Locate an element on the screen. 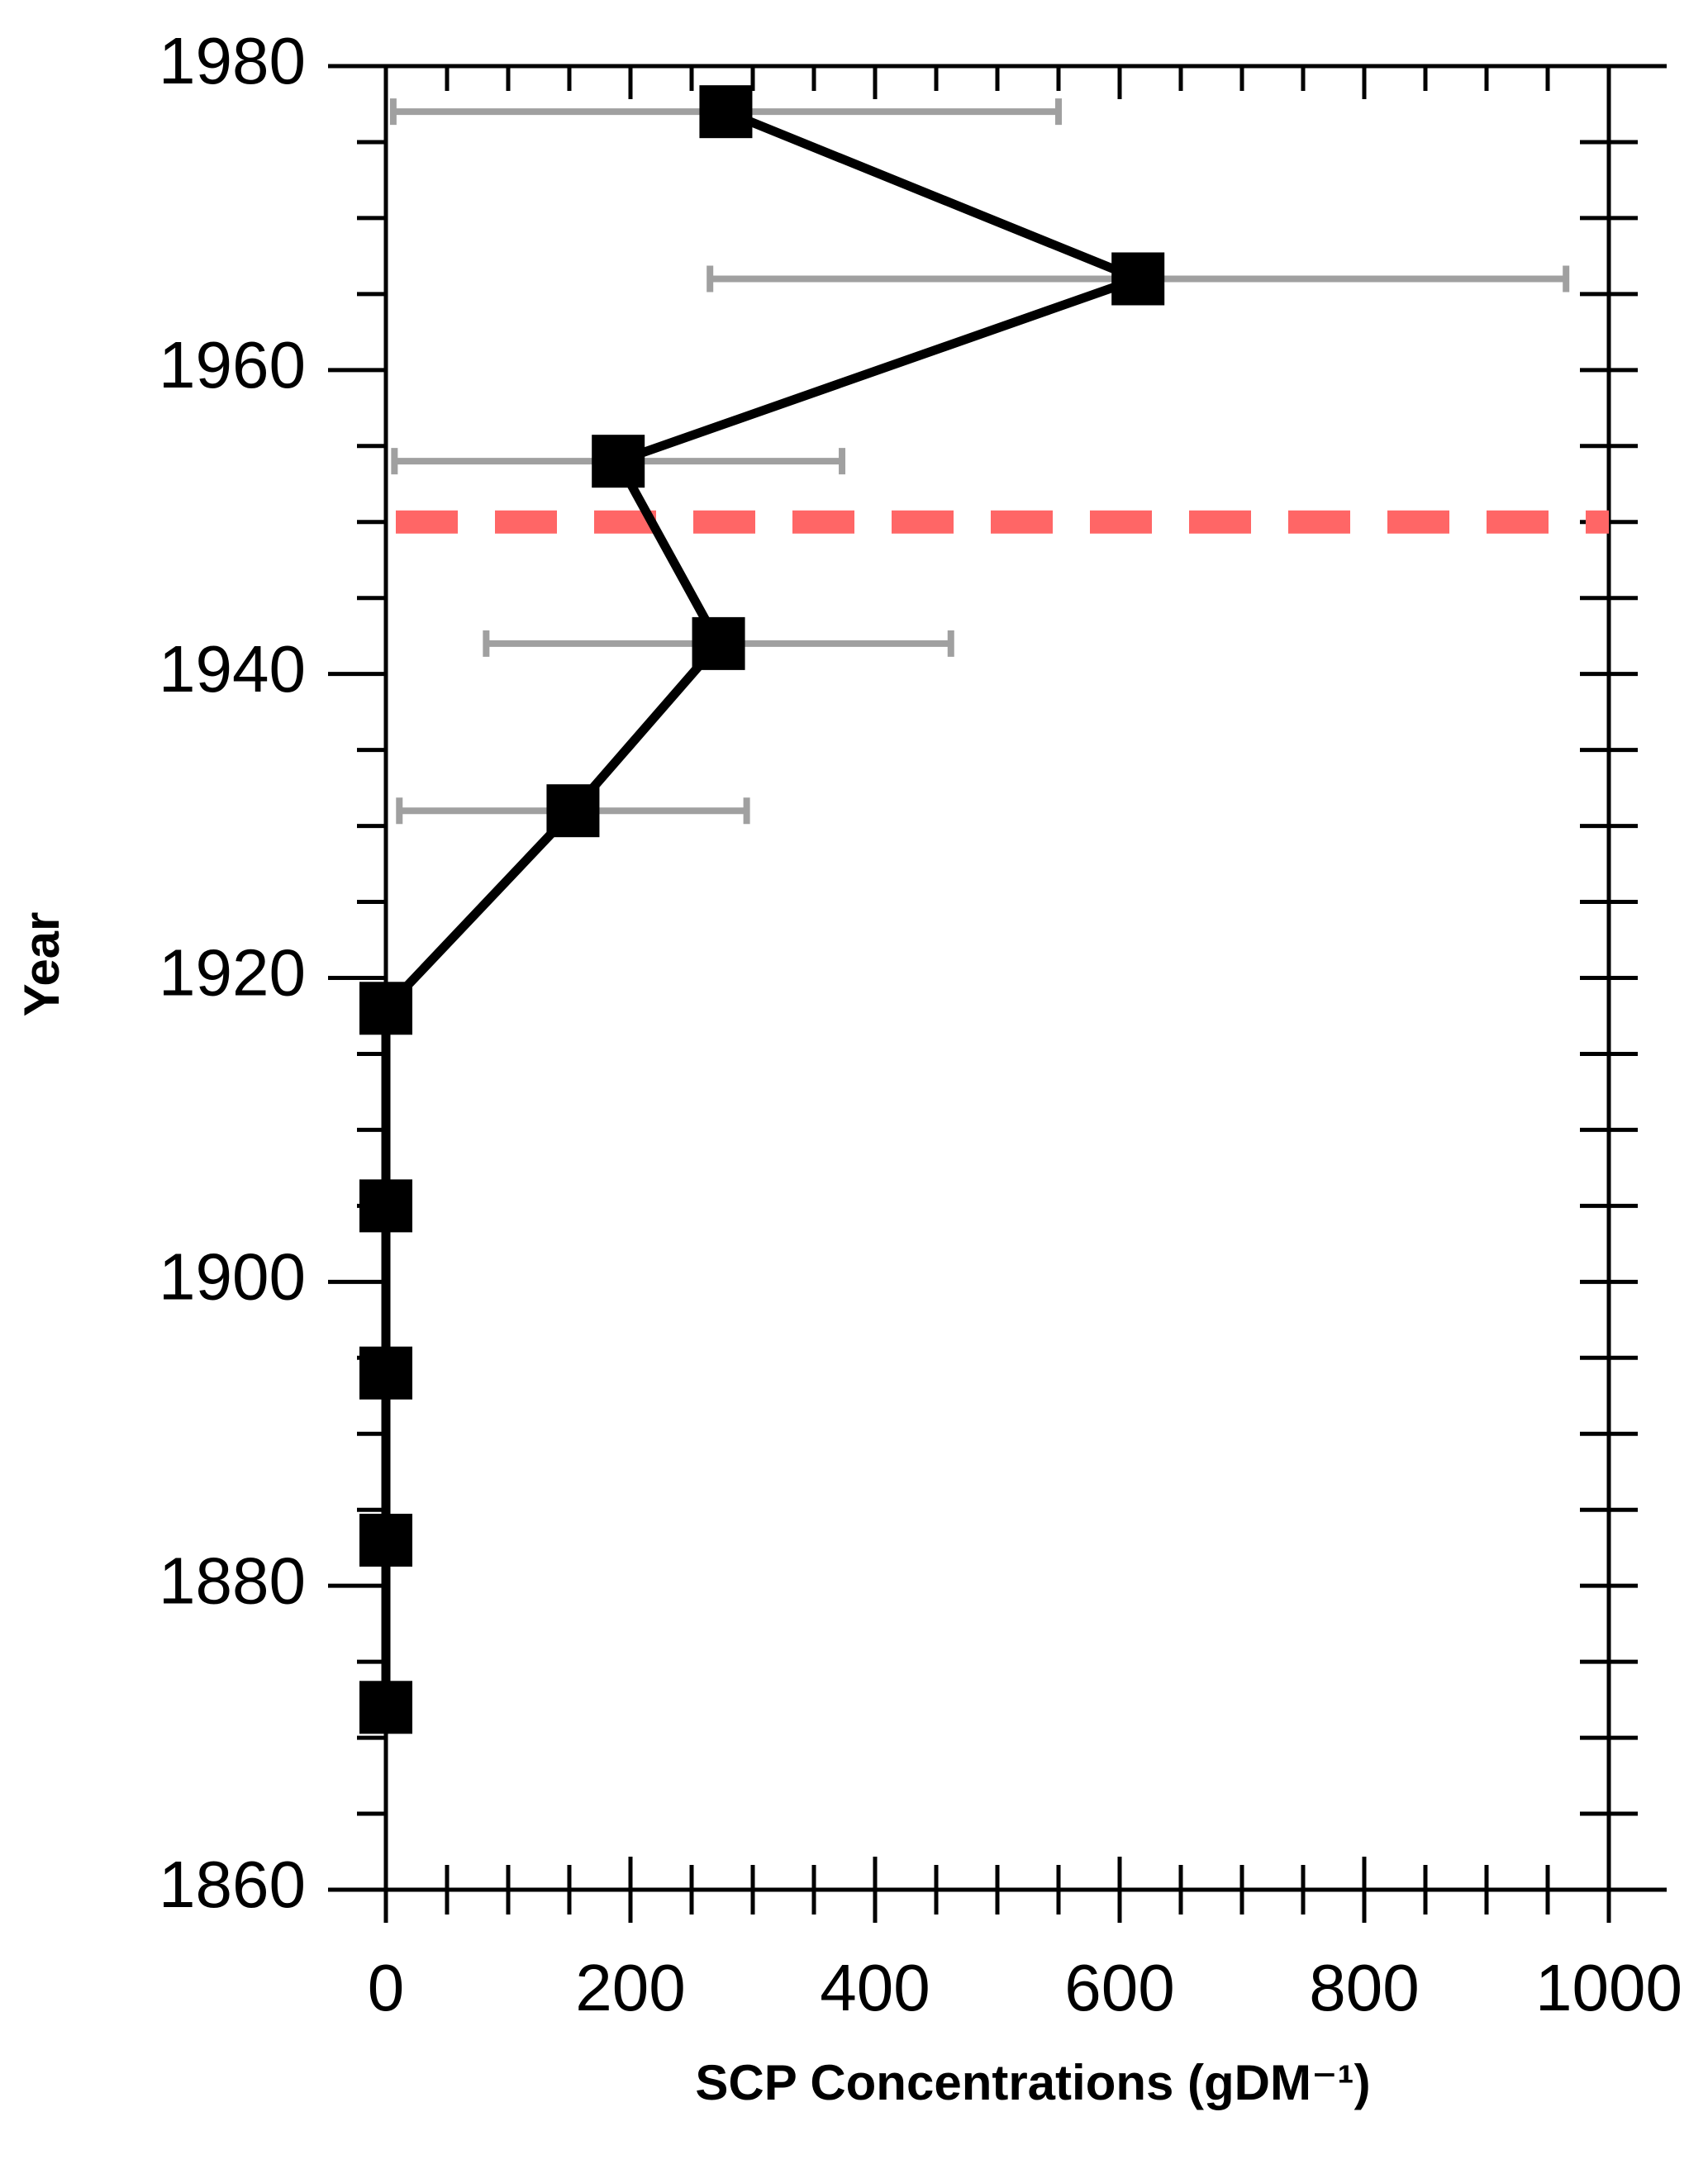  x-tick-label: 800 is located at coordinates (1364, 1987).